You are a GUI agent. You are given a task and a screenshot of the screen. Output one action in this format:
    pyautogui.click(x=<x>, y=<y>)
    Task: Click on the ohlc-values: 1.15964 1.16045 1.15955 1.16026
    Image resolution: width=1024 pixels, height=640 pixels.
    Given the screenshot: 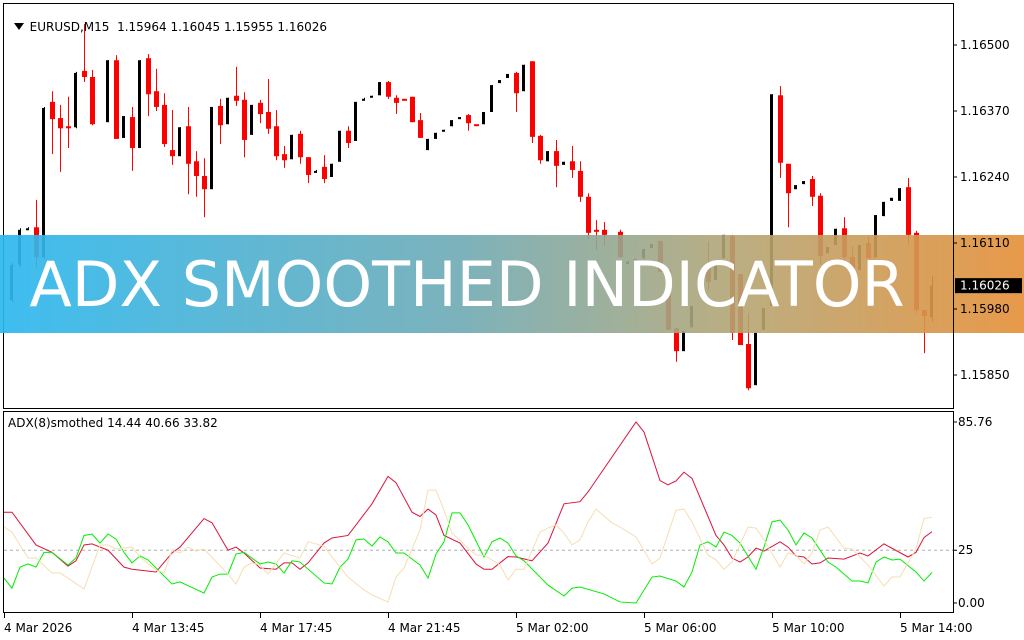 What is the action you would take?
    pyautogui.click(x=222, y=27)
    